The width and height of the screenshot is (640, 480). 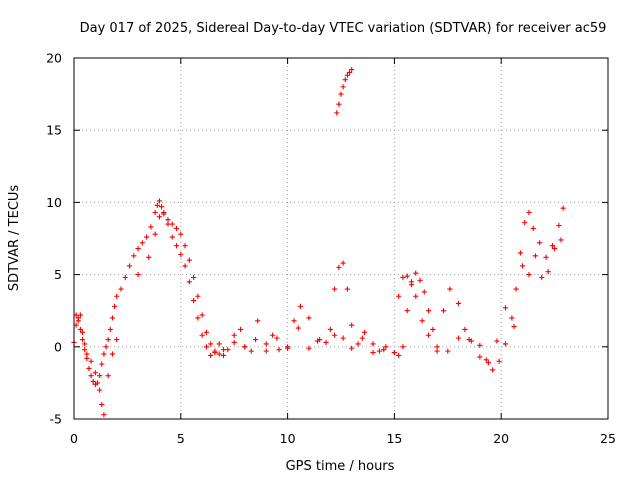 I want to click on y-tick-label: 0, so click(x=58, y=346).